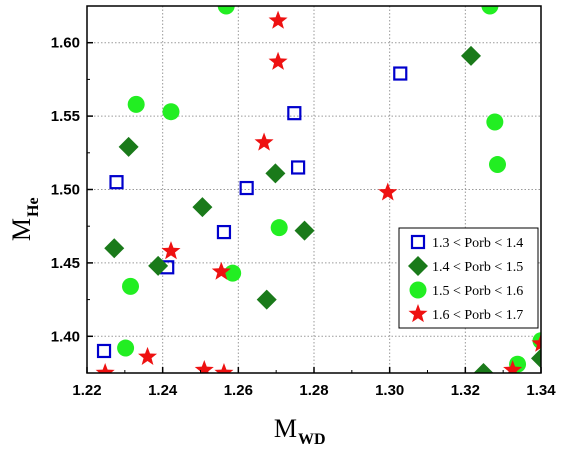 The height and width of the screenshot is (449, 582). What do you see at coordinates (477, 315) in the screenshot?
I see `legend-label: 1.6 < Porb < 1.7` at bounding box center [477, 315].